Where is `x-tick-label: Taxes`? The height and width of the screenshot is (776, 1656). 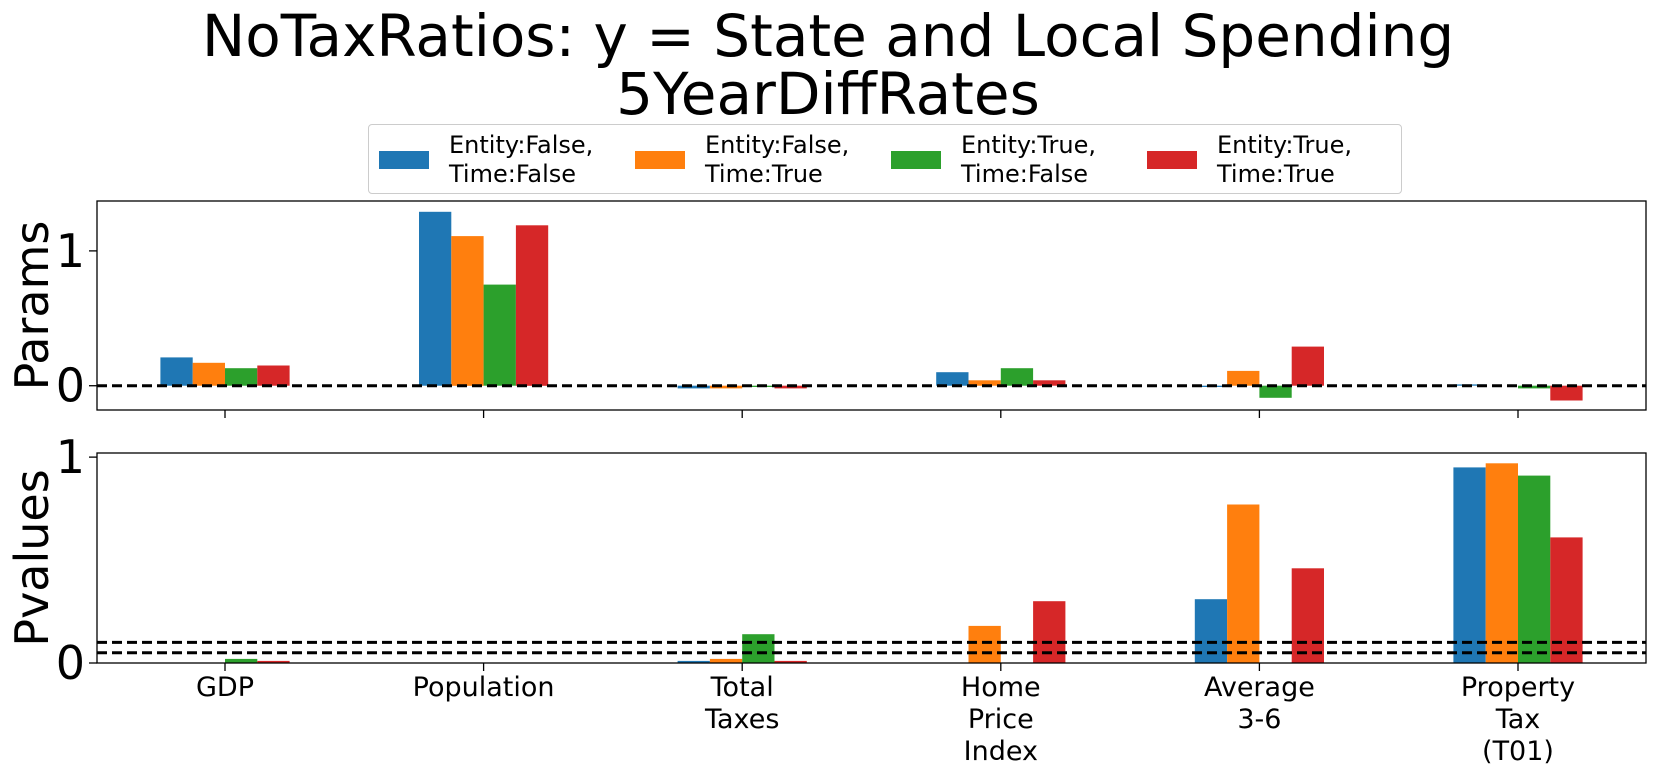
x-tick-label: Taxes is located at coordinates (741, 719).